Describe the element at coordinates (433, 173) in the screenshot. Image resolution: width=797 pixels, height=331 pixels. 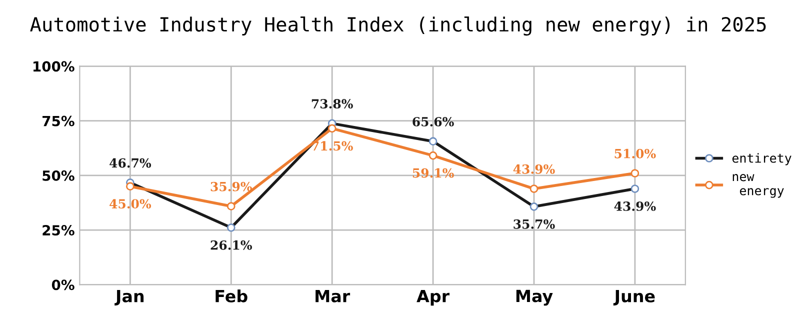
I see `data-label: 59.1%` at that location.